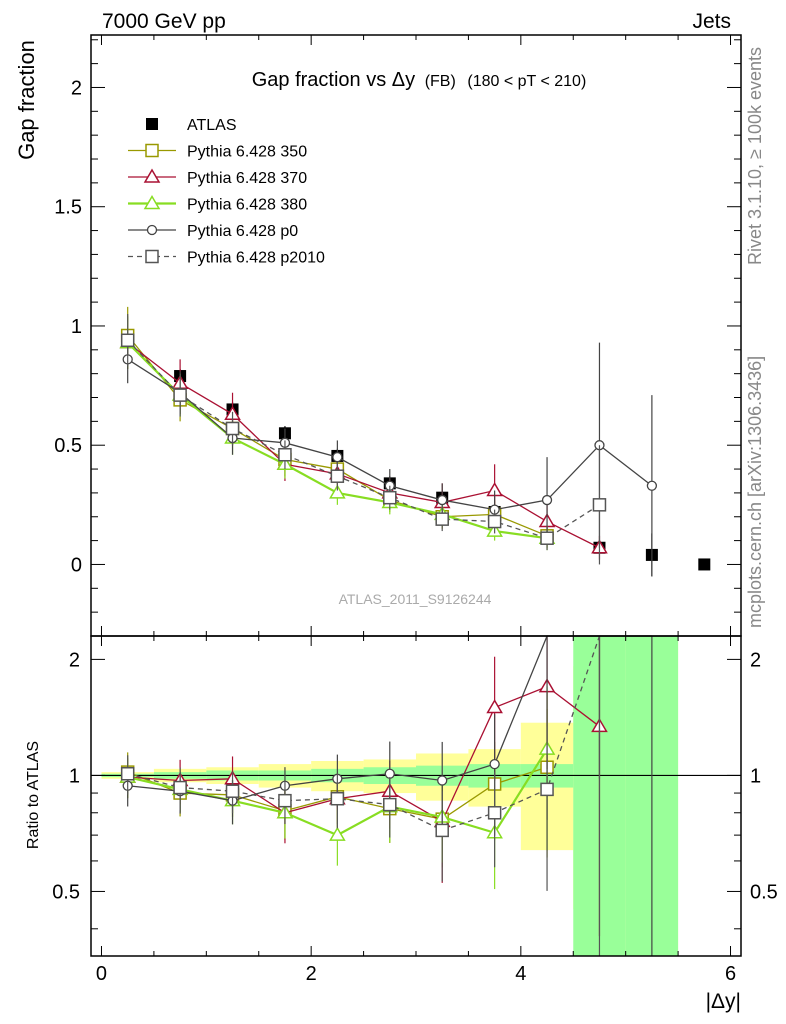  I want to click on rivet-label: Rivet 3.1.10, ≥ 100k events, so click(755, 156).